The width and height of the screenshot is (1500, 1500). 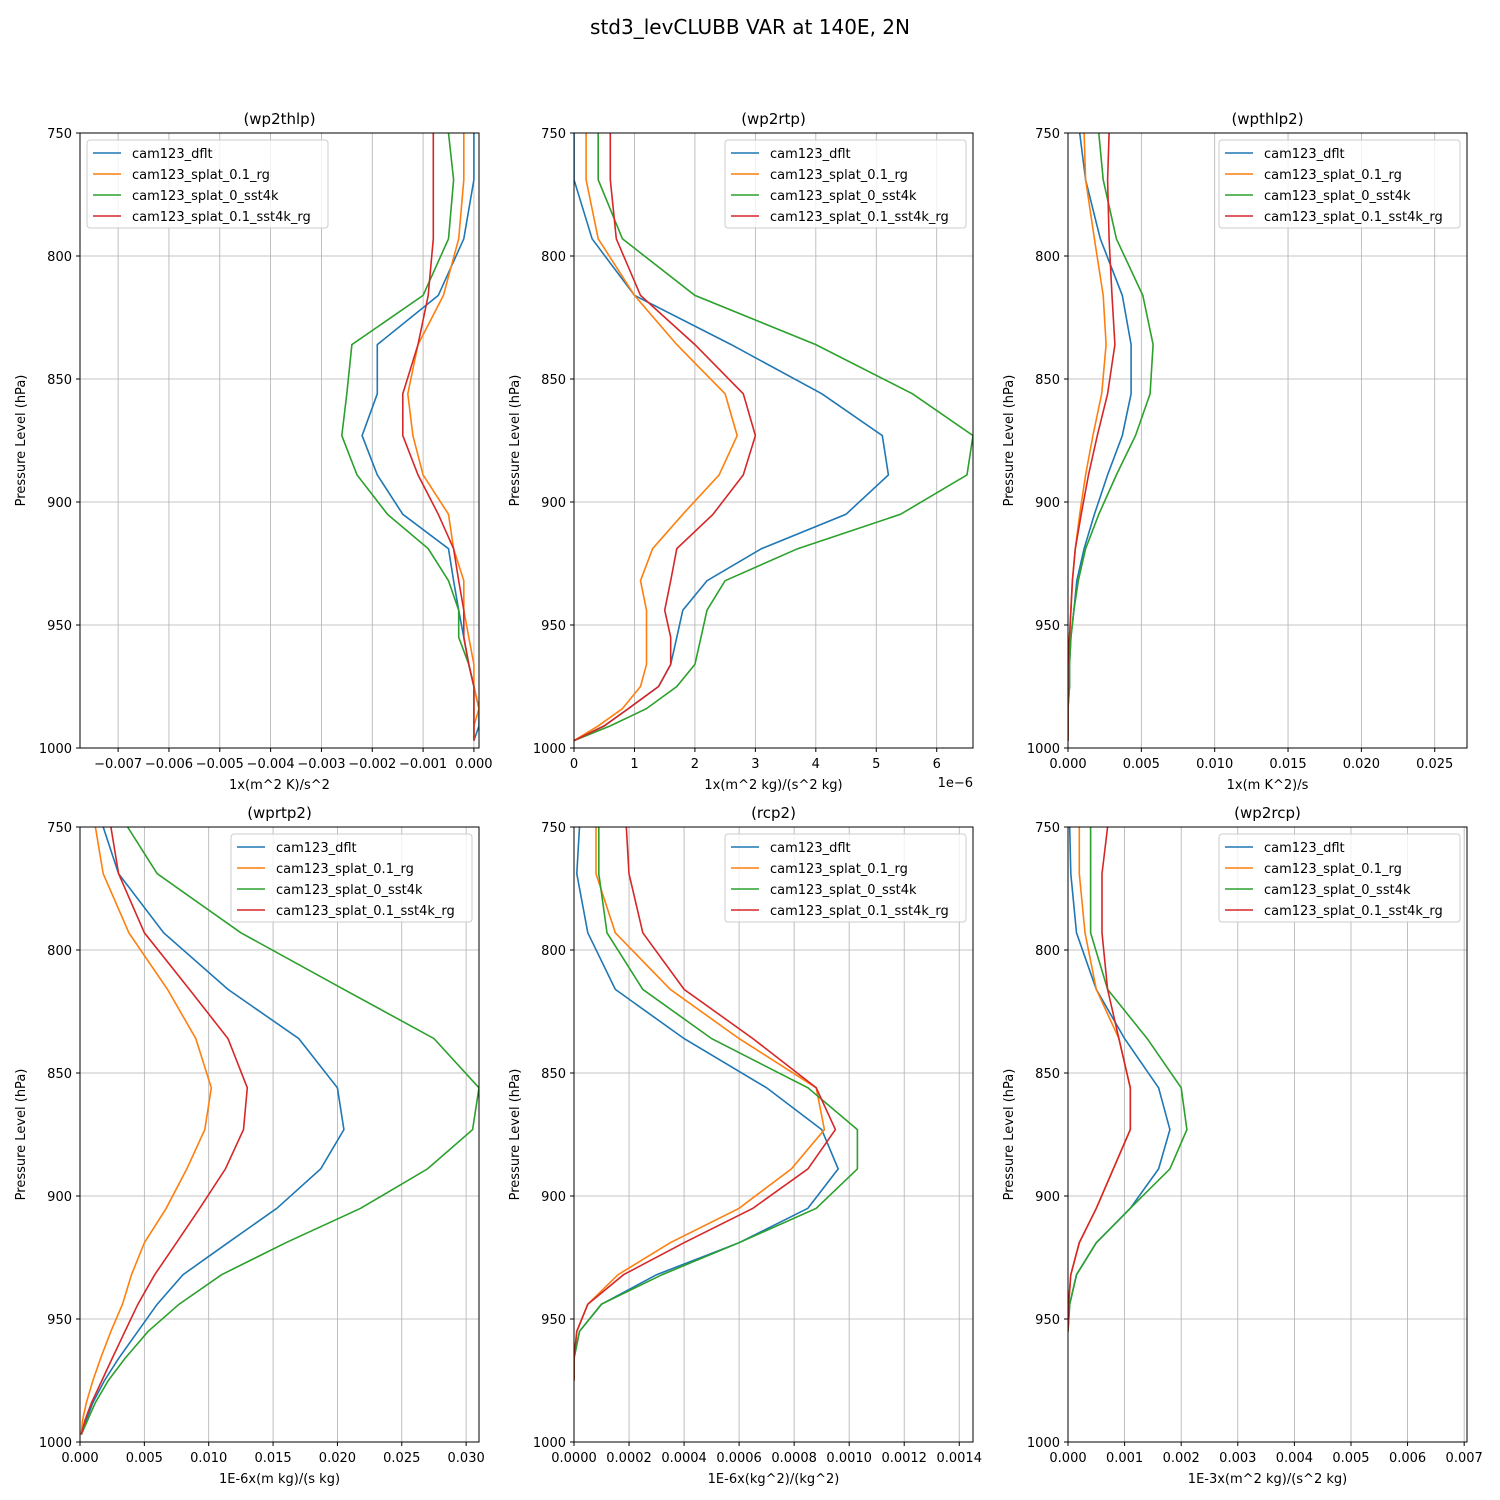 What do you see at coordinates (271, 764) in the screenshot?
I see `x-tick-label: −0.004` at bounding box center [271, 764].